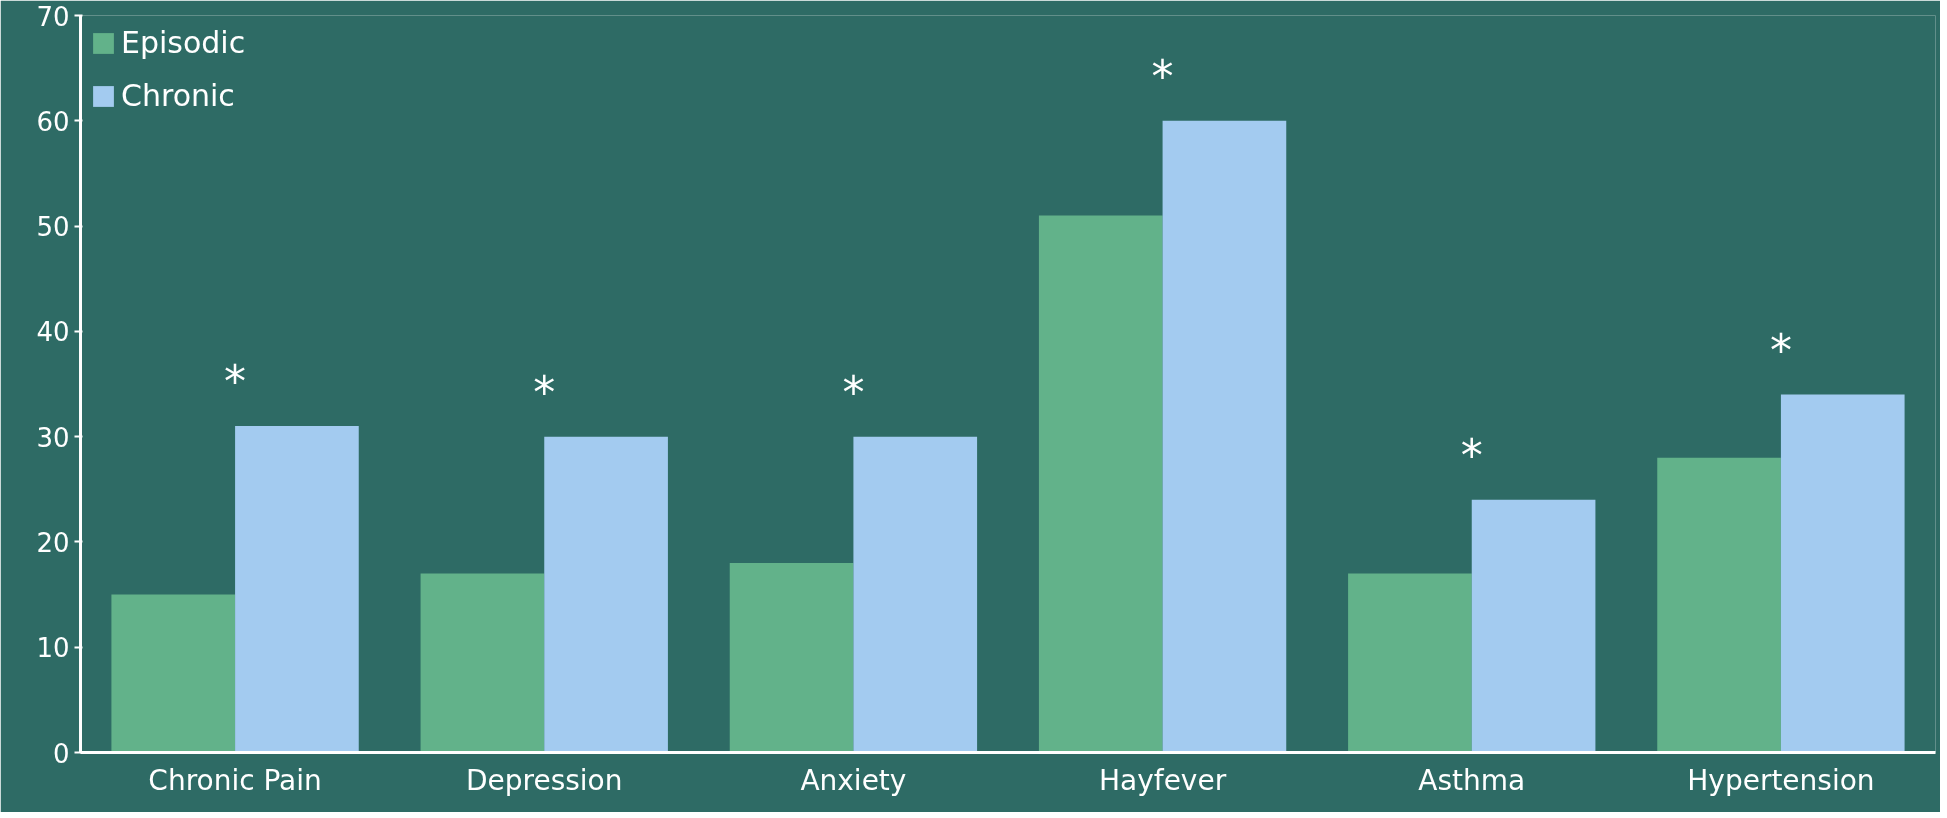 This screenshot has height=818, width=1947. What do you see at coordinates (53, 542) in the screenshot?
I see `y-tick-label: 20` at bounding box center [53, 542].